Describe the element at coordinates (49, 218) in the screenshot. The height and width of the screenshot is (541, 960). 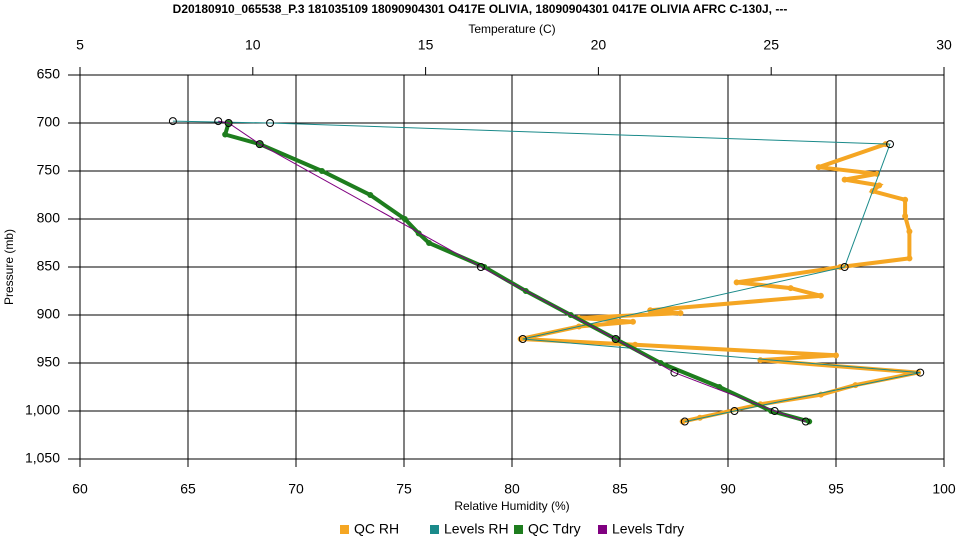
I see `y-tick-label: 800` at that location.